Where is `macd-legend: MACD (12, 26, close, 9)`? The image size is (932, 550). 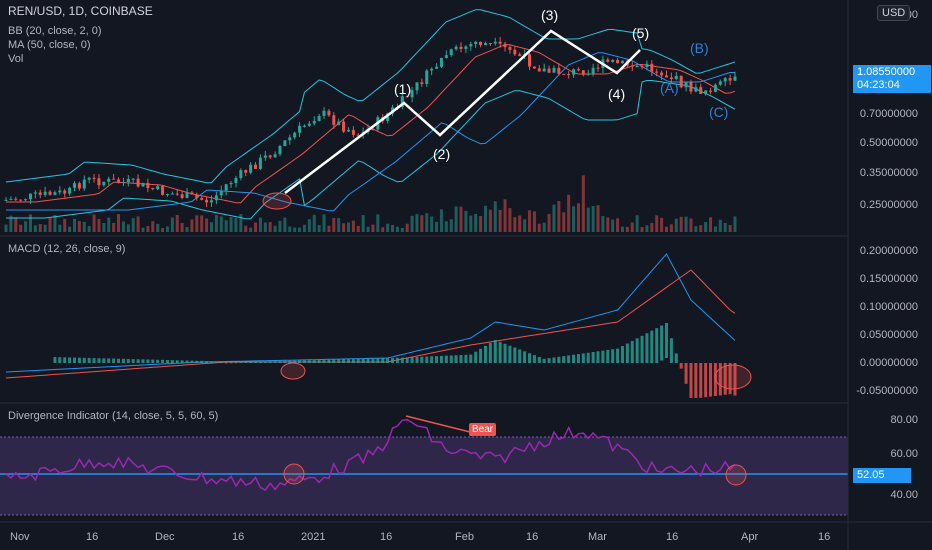
macd-legend: MACD (12, 26, close, 9) is located at coordinates (67, 249).